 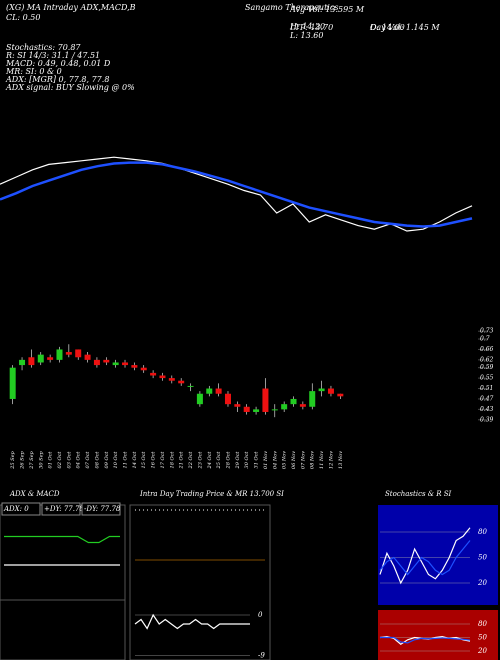 I want to click on x-tick-label: 03 Oct, so click(x=69, y=460).